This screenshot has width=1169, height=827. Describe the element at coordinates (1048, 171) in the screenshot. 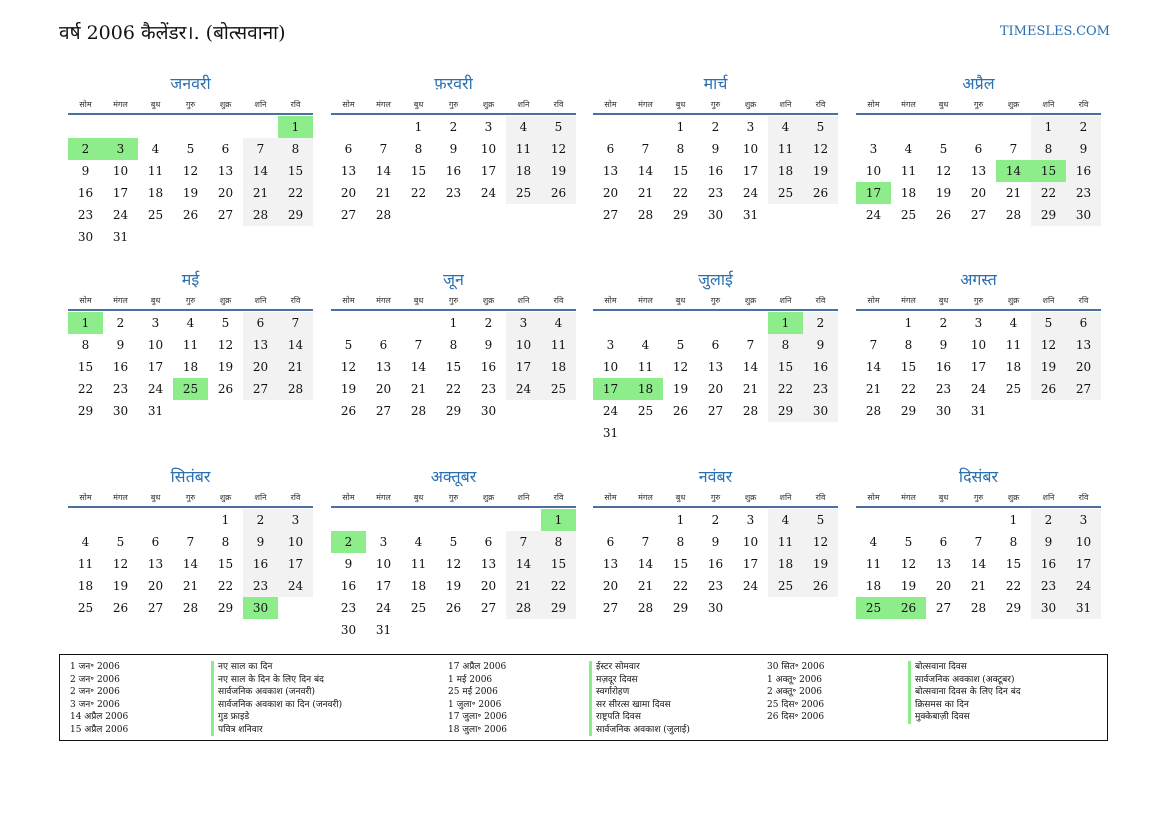

I see `holiday-day-cell: 15` at that location.